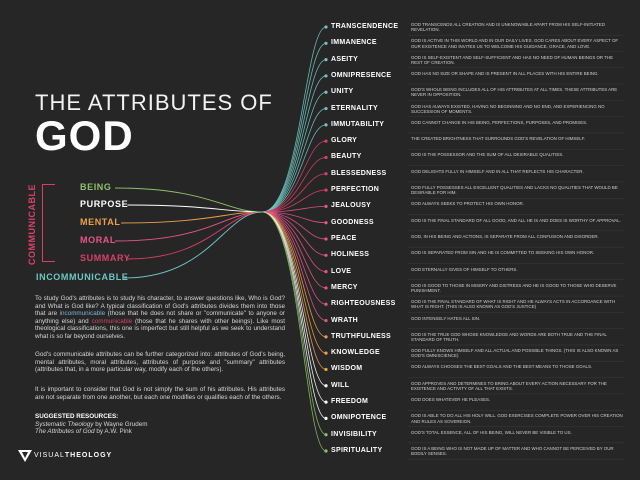 The height and width of the screenshot is (480, 640). What do you see at coordinates (105, 258) in the screenshot?
I see `category-summary: SUMMARY` at bounding box center [105, 258].